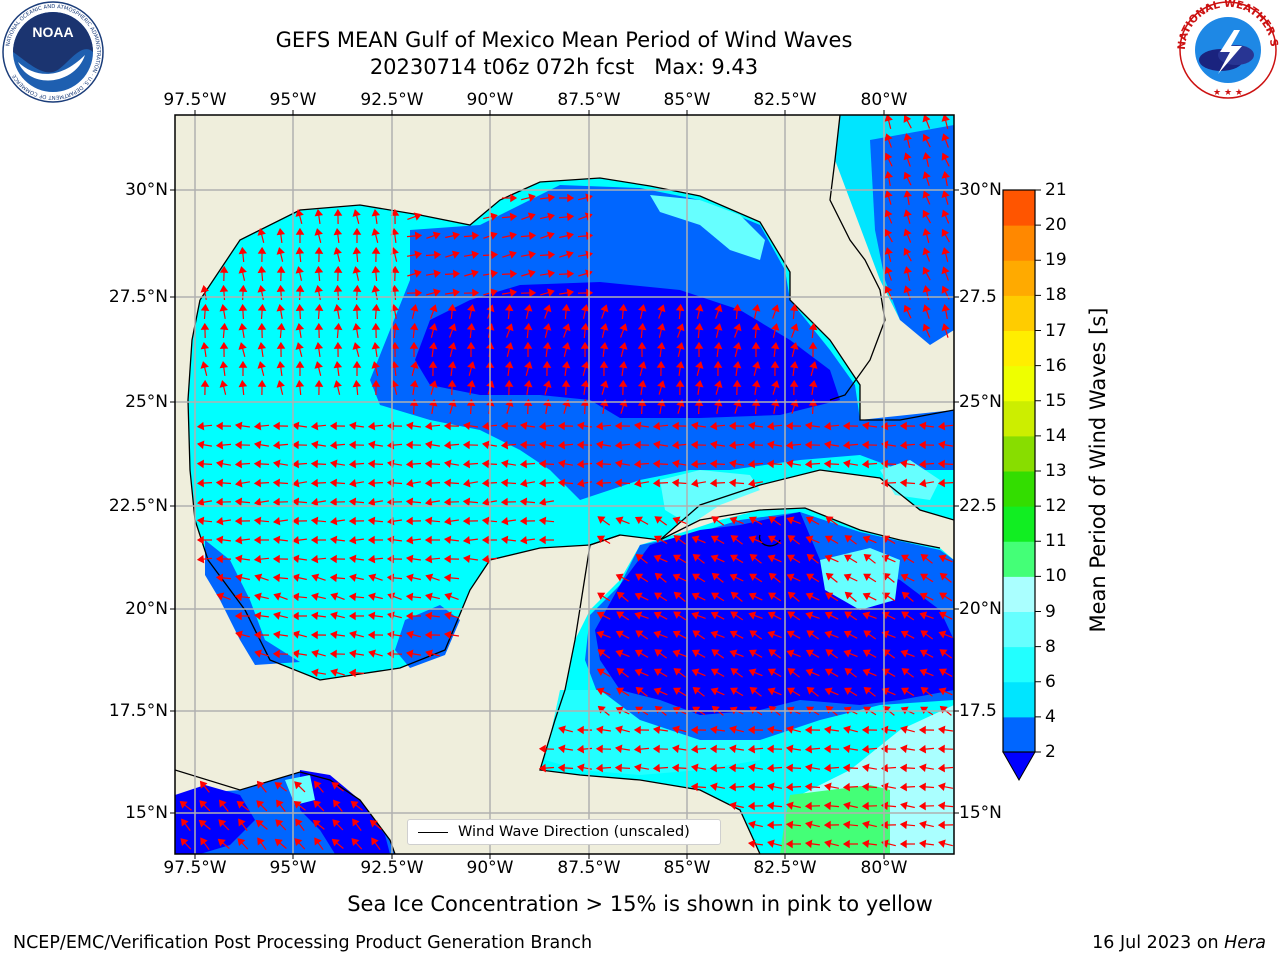 This screenshot has height=960, width=1280. Describe the element at coordinates (1245, 943) in the screenshot. I see `footer-machine: Hera` at that location.